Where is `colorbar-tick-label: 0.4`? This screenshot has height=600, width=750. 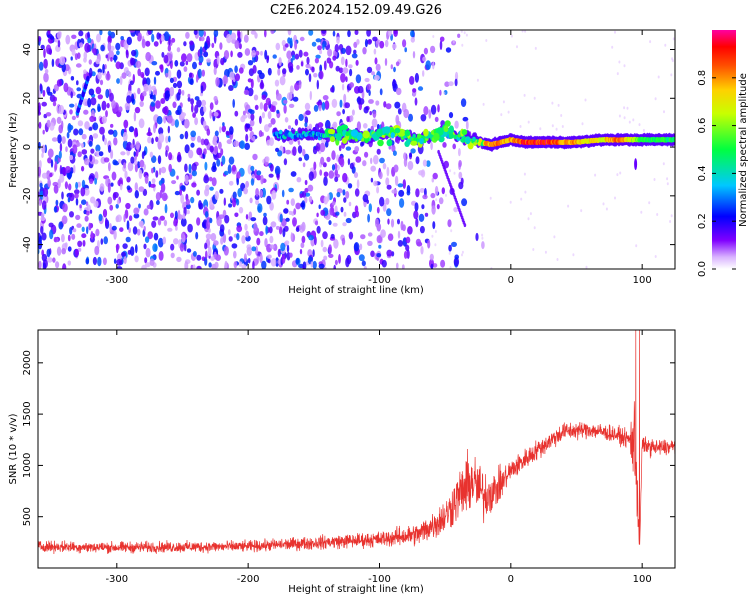 colorbar-tick-label: 0.4 is located at coordinates (702, 173).